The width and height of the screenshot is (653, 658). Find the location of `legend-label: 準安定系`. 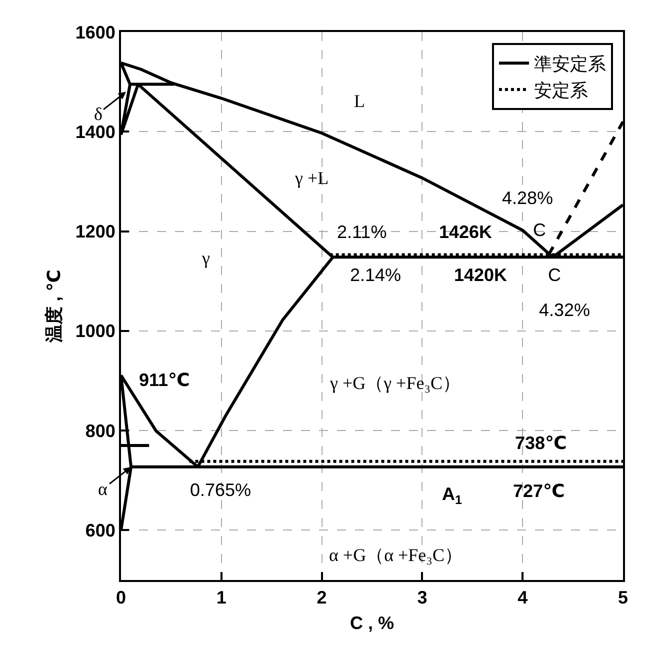

legend-label: 準安定系 is located at coordinates (570, 64).